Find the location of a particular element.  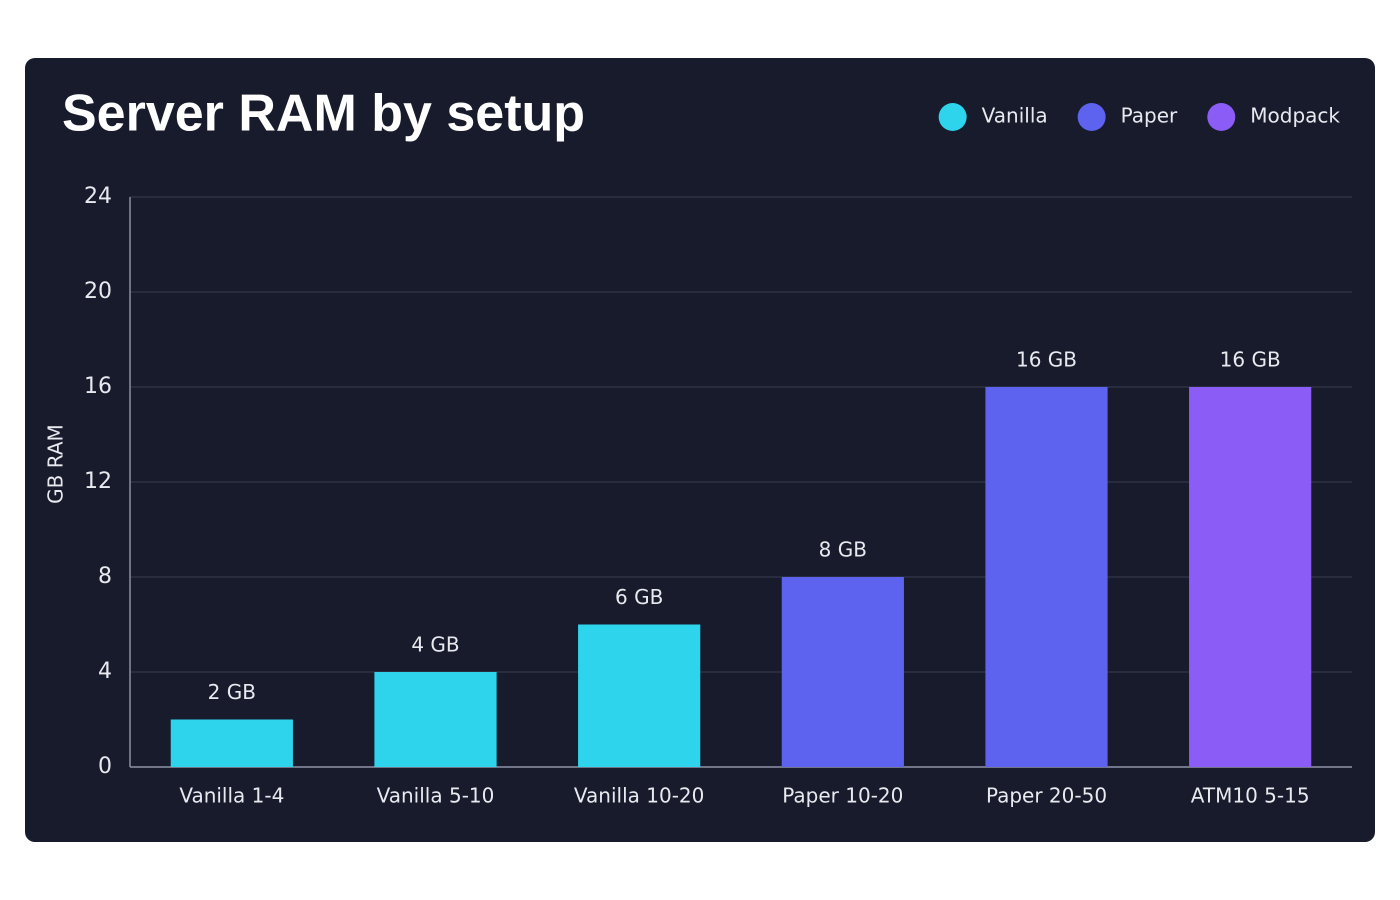

y-tick-label: 24 is located at coordinates (98, 196).